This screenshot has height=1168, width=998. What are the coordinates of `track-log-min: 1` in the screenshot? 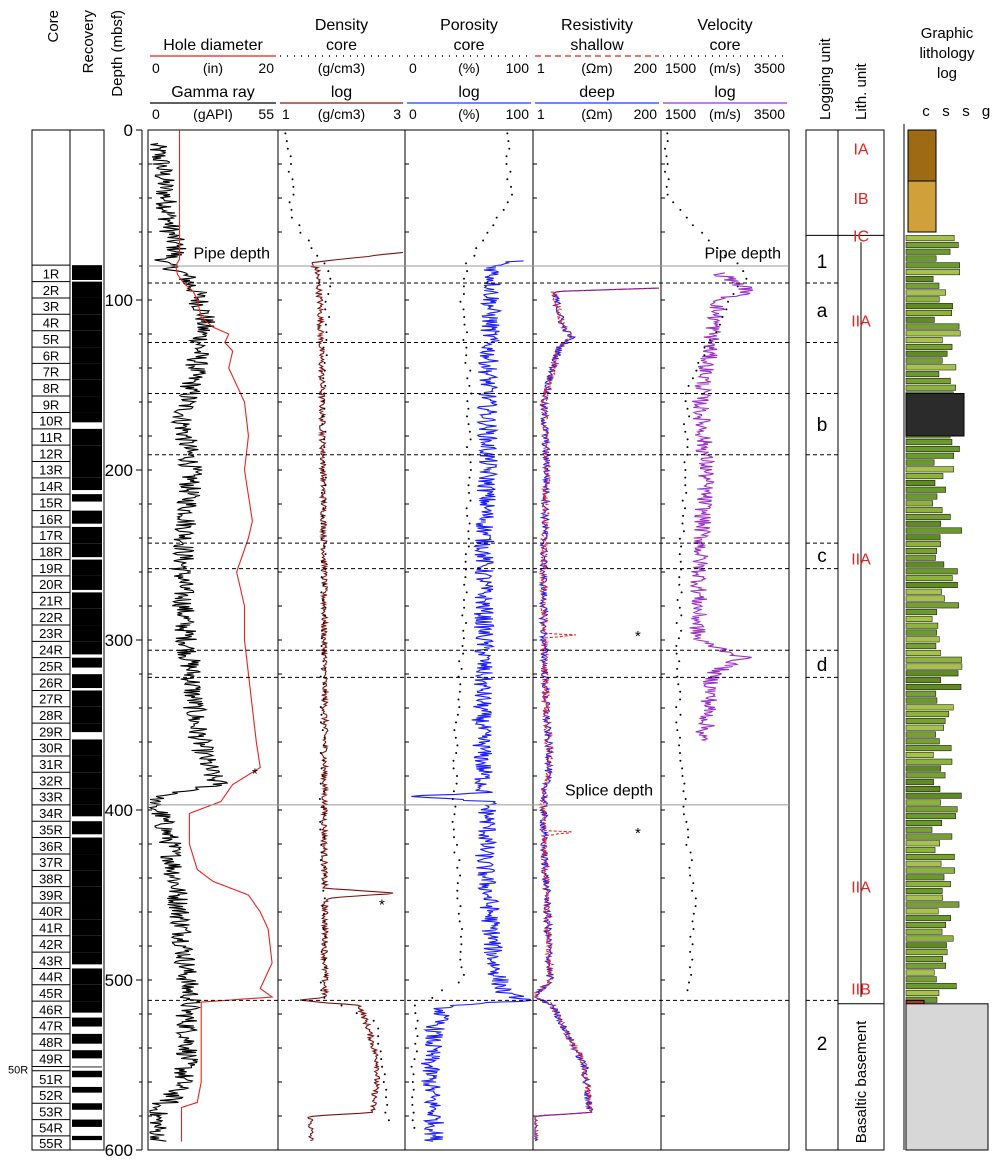 It's located at (541, 114).